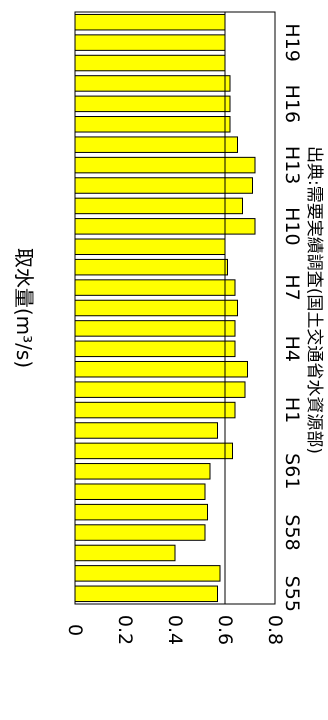 The image size is (328, 720). What do you see at coordinates (225, 630) in the screenshot?
I see `value-tick-label: 0.6` at bounding box center [225, 630].